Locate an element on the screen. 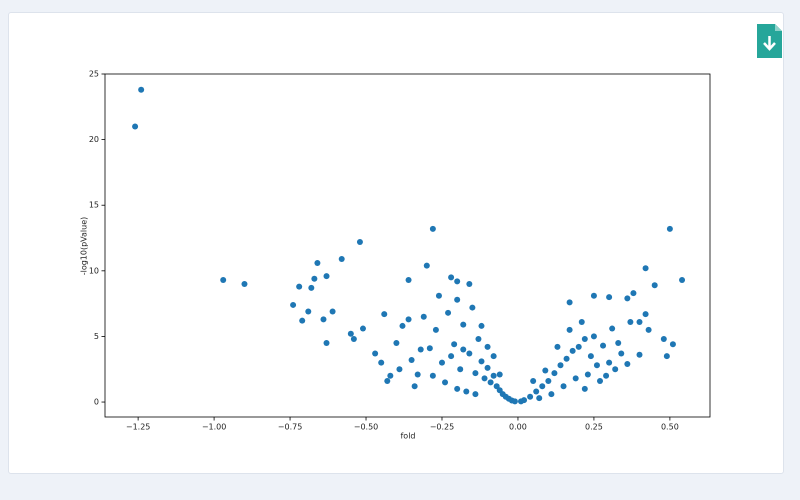 The height and width of the screenshot is (500, 800). y-tick-label: 20 is located at coordinates (94, 139).